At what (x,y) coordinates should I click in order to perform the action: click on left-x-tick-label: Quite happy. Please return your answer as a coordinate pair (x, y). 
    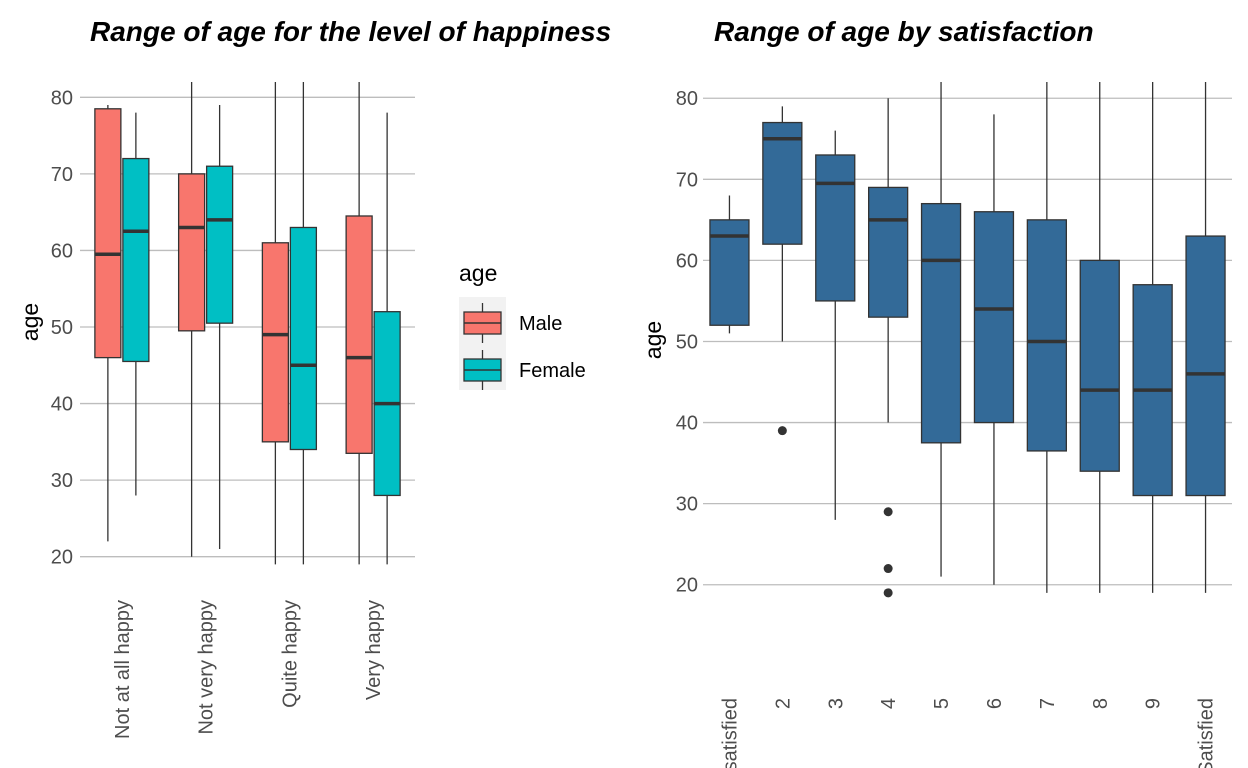
    Looking at the image, I should click on (290, 654).